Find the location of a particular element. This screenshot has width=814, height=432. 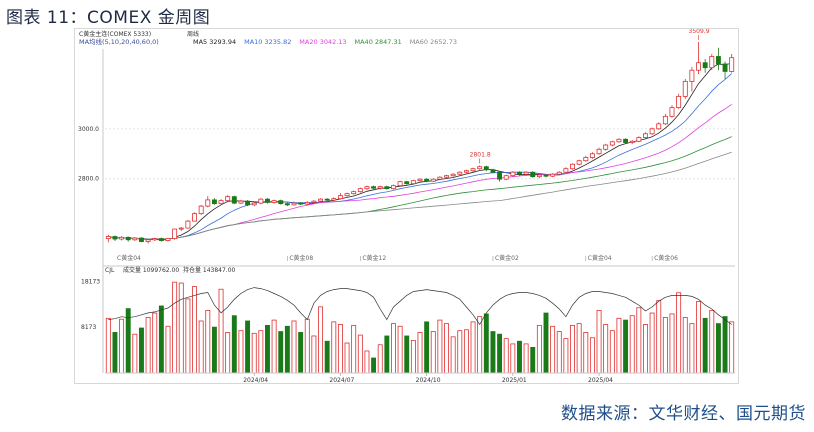

contract-mark-label-3: C黄金04 is located at coordinates (600, 258).